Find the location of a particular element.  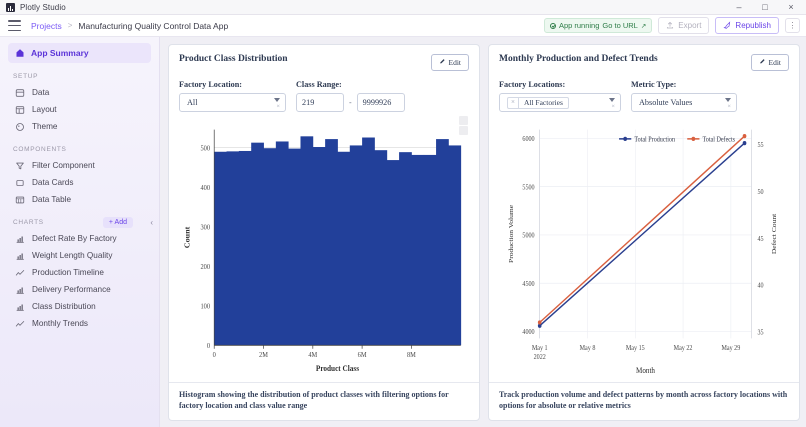

plotly-modebar is located at coordinates (463, 125).